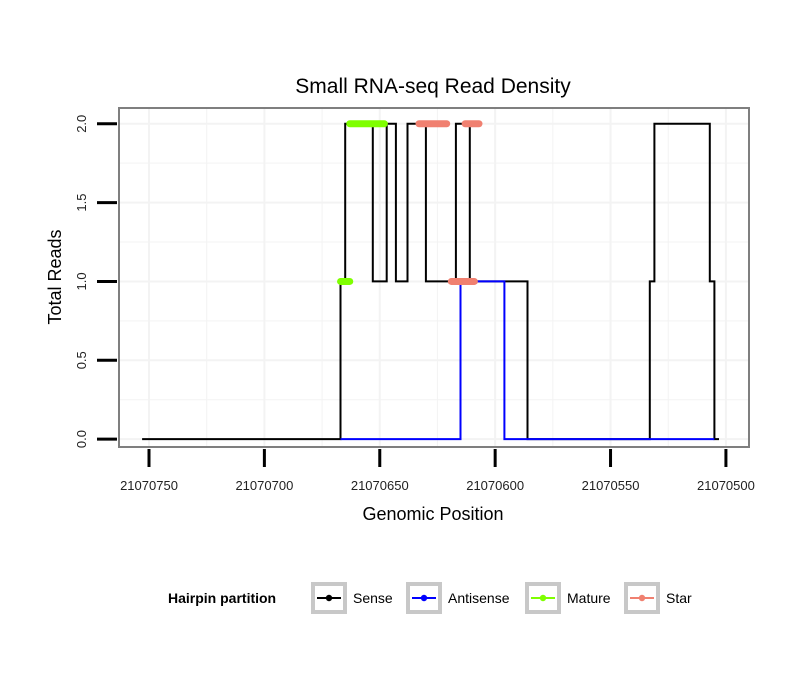  What do you see at coordinates (95, 281) in the screenshot?
I see `y-axis: 0.0 0.5 1.0 1.5 2.0` at bounding box center [95, 281].